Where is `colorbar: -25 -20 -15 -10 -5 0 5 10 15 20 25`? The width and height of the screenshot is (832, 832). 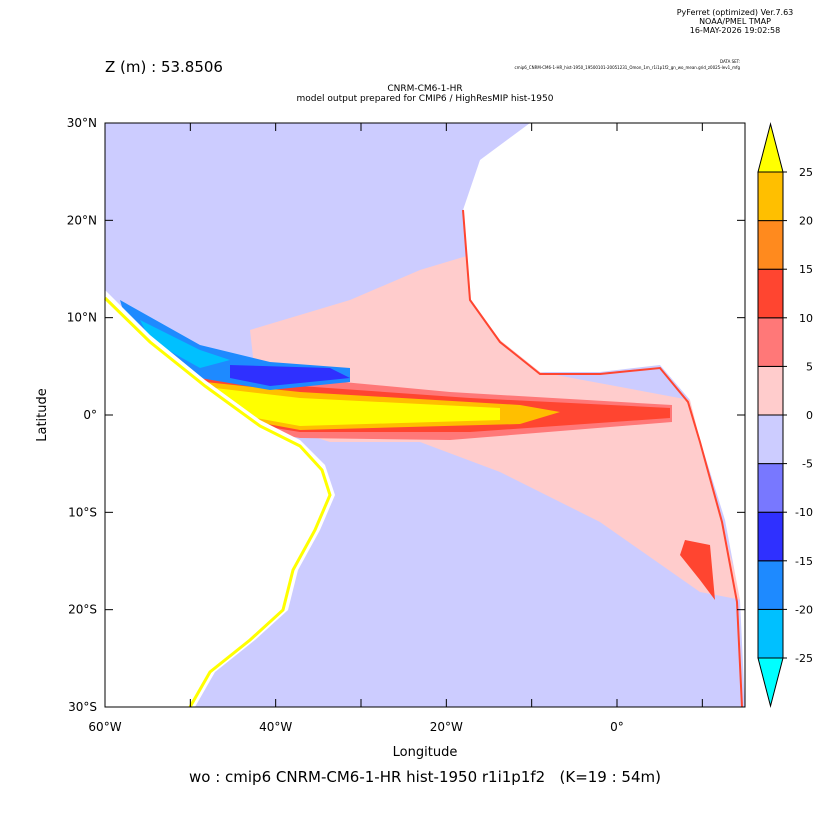
colorbar: -25 -20 -15 -10 -5 0 5 10 15 20 25 is located at coordinates (785, 415).